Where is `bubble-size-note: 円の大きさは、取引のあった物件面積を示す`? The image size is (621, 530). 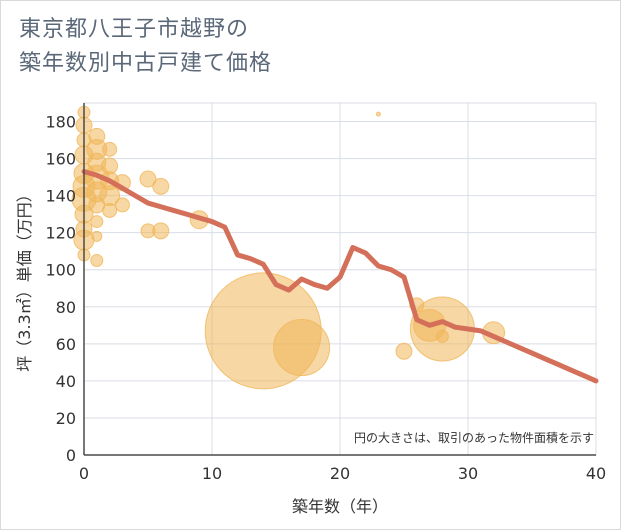 bubble-size-note: 円の大きさは、取引のあった物件面積を示す is located at coordinates (474, 437).